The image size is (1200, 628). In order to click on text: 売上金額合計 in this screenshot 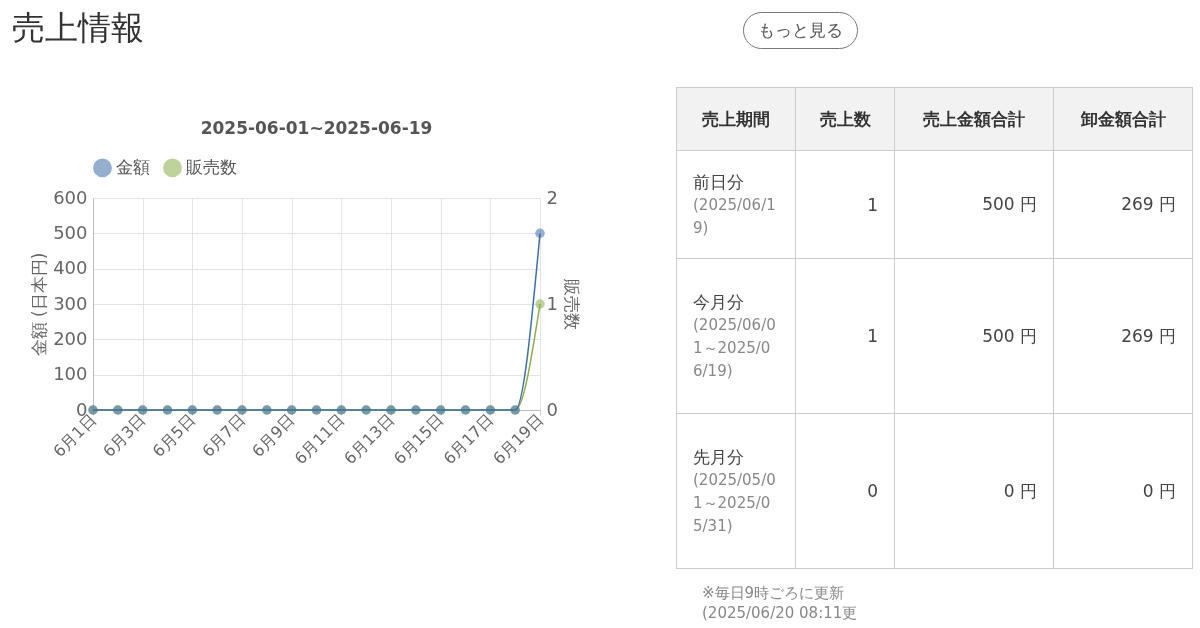, I will do `click(974, 119)`.